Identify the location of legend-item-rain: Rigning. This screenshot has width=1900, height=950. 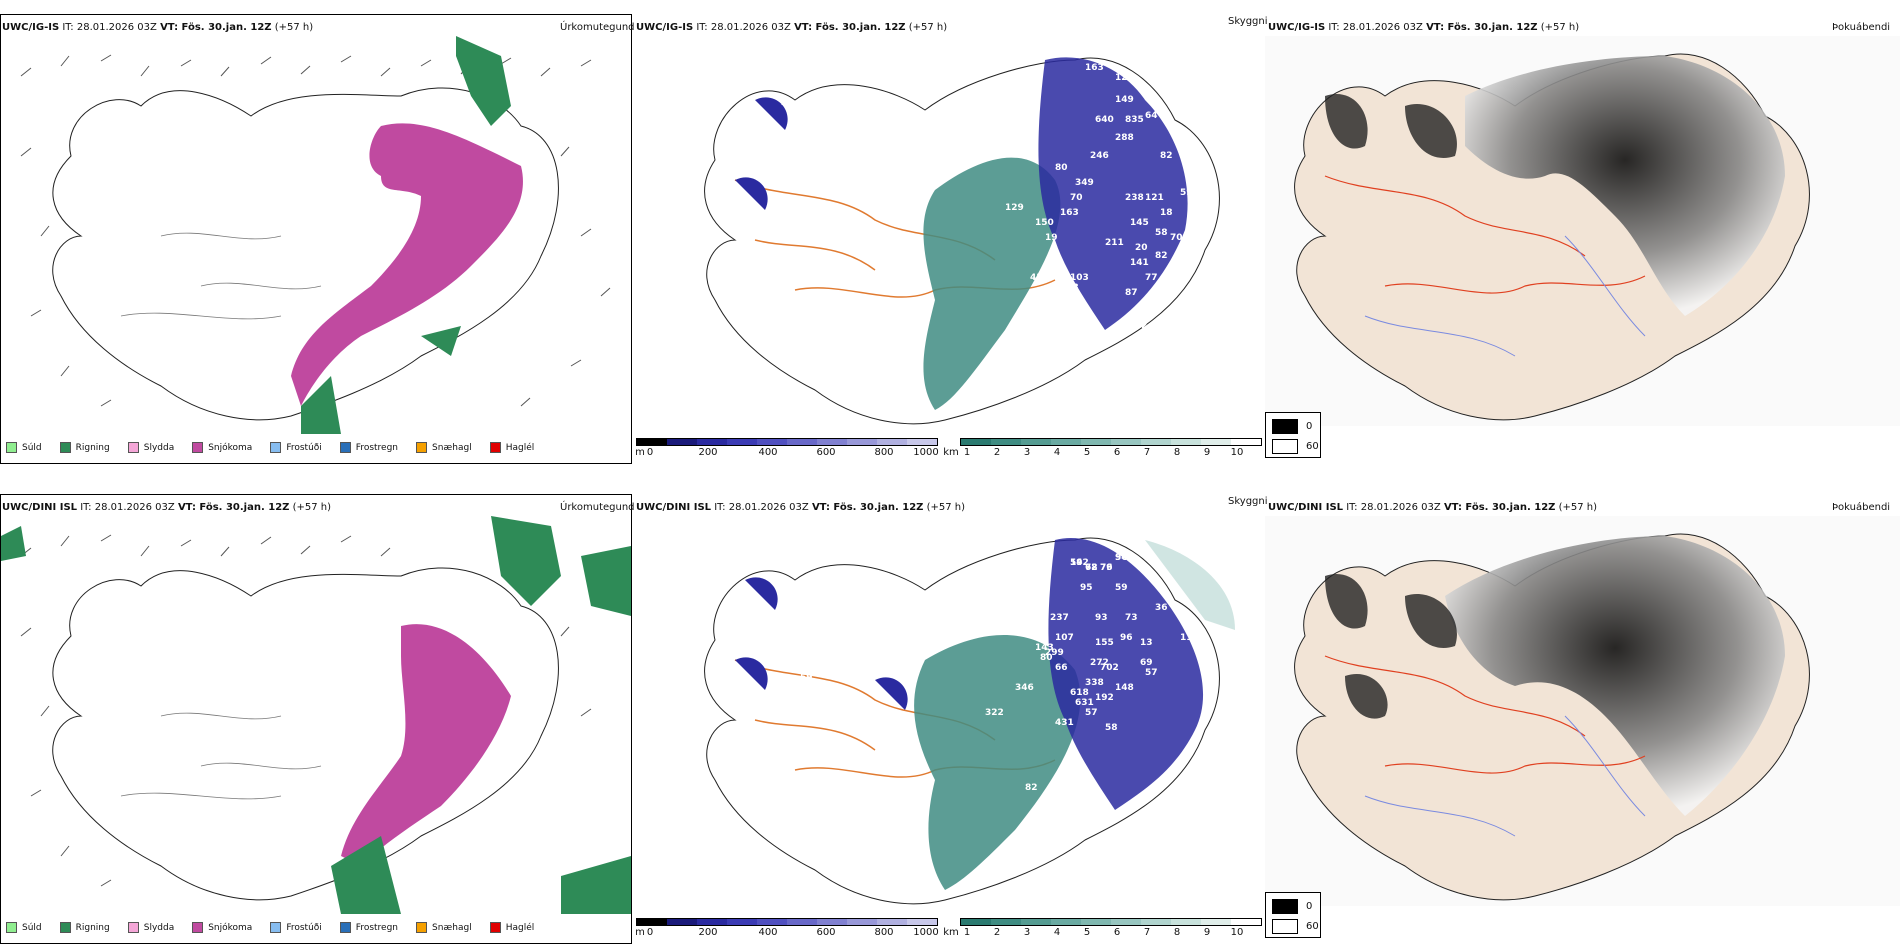
(84, 927).